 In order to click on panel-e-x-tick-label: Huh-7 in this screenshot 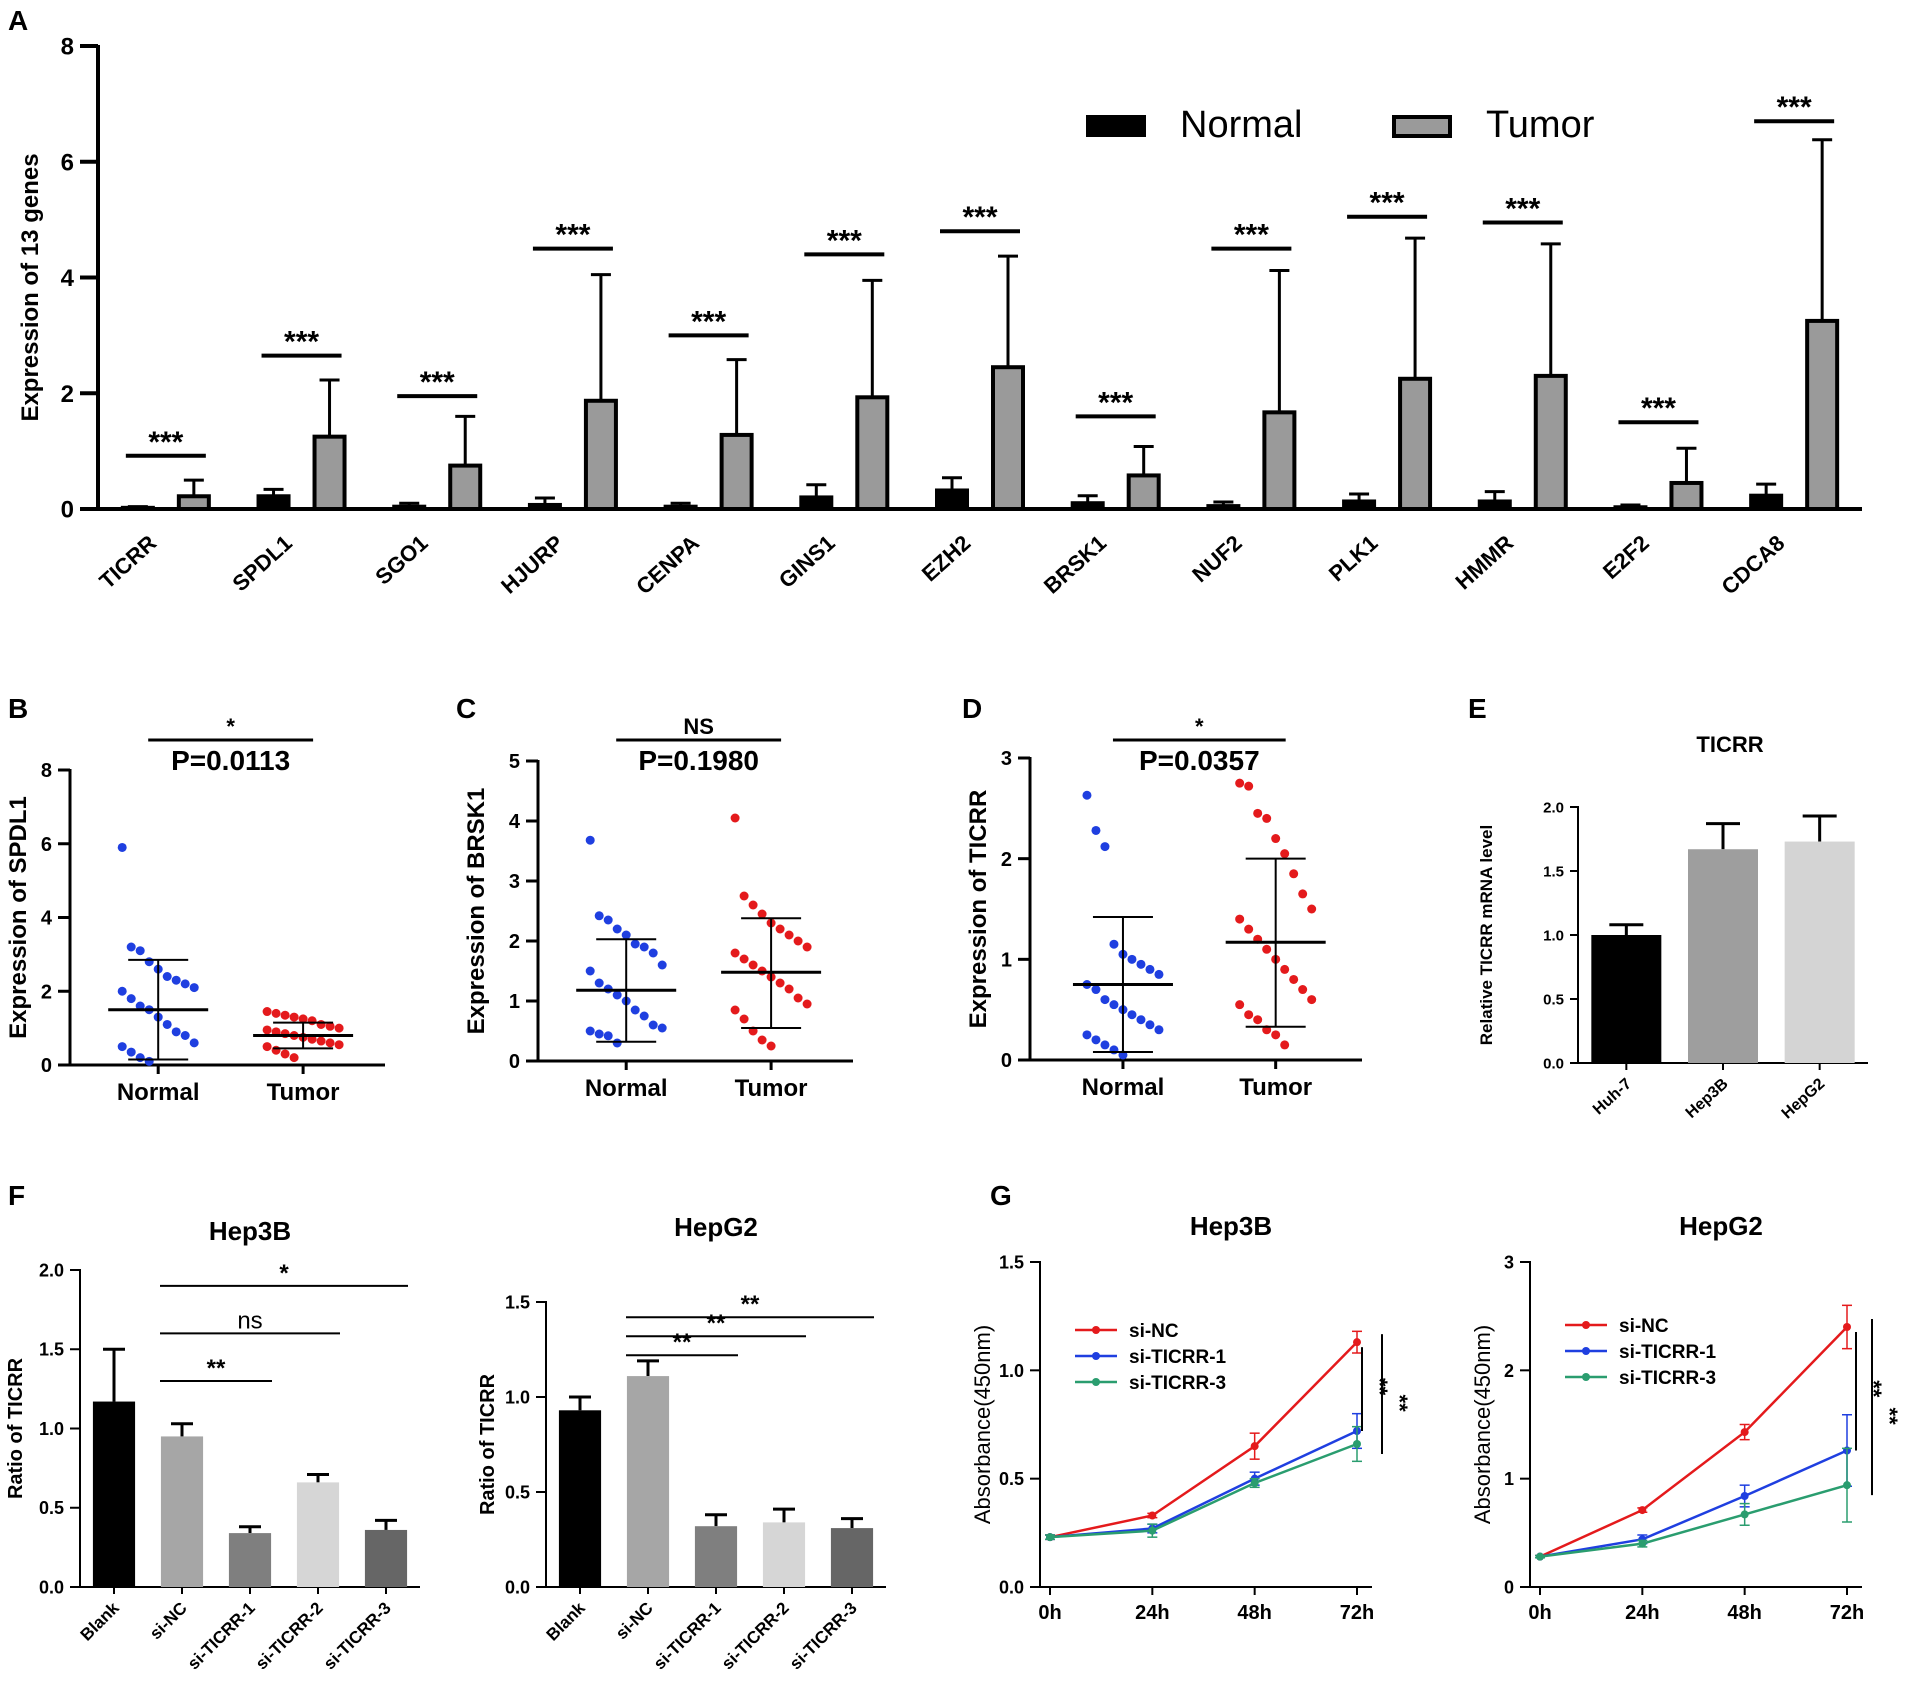, I will do `click(1612, 1096)`.